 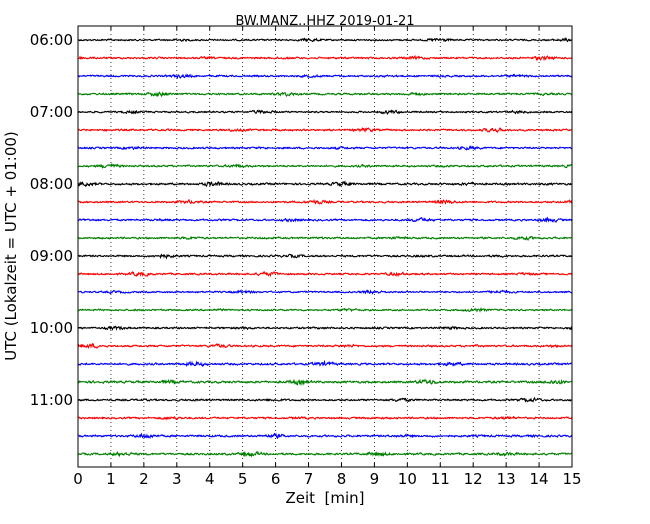 I want to click on y-tick-label: 10:00, so click(x=51, y=328).